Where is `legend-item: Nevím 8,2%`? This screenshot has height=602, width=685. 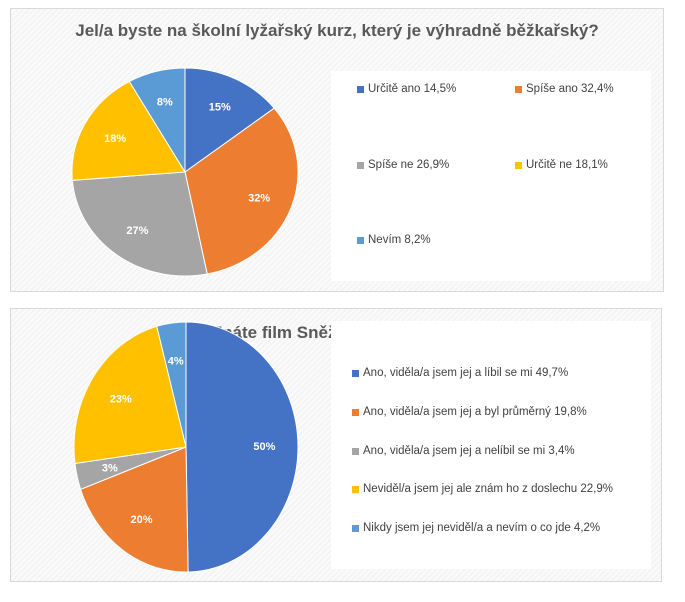
legend-item: Nevím 8,2% is located at coordinates (394, 240).